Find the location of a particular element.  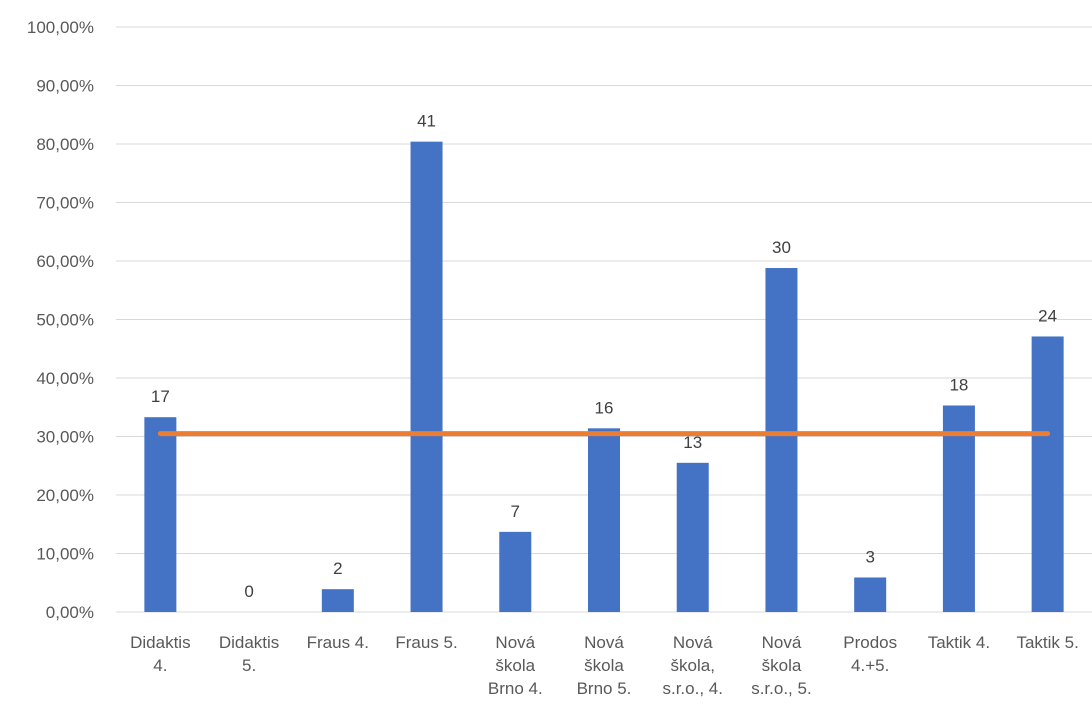

y-tick-label: 40,00% is located at coordinates (65, 378).